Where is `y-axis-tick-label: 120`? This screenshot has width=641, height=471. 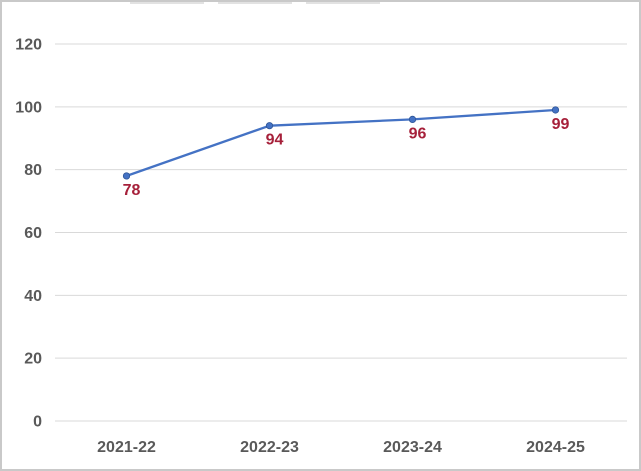 y-axis-tick-label: 120 is located at coordinates (28, 45).